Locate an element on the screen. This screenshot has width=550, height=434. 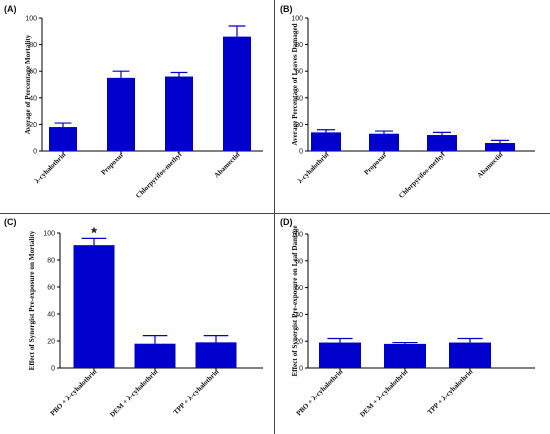
panel-label: (B) is located at coordinates (286, 9).